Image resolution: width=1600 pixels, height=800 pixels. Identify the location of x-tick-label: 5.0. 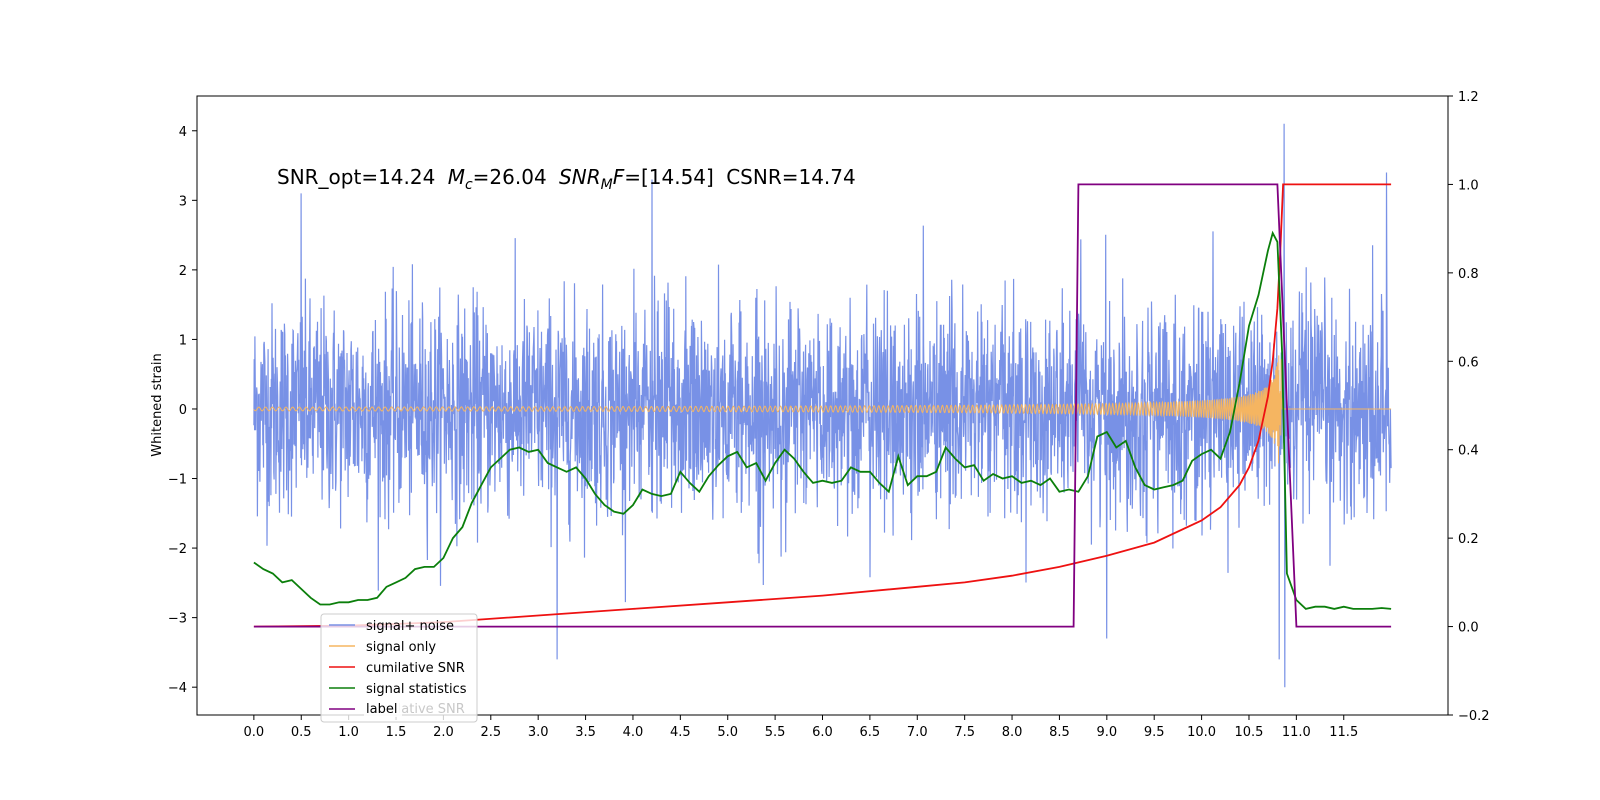
(727, 732).